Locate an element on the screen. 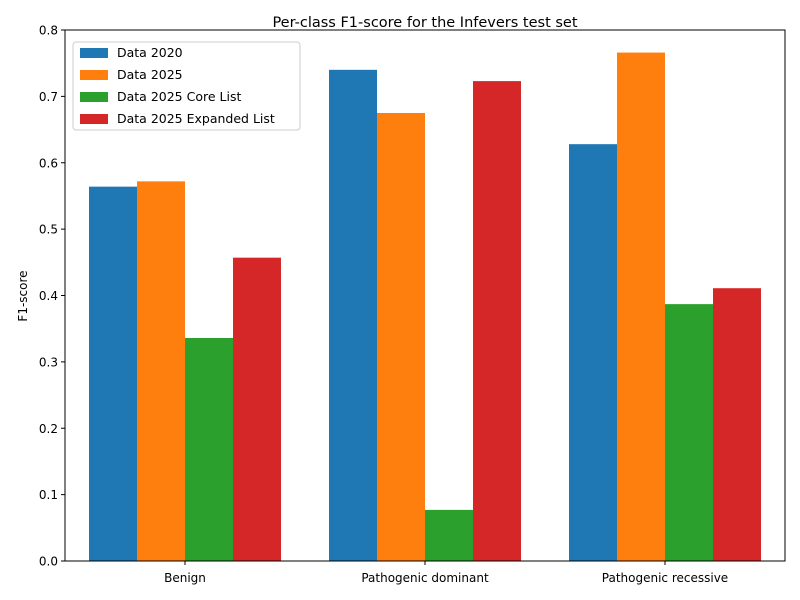  x-tick-label: Benign is located at coordinates (185, 578).